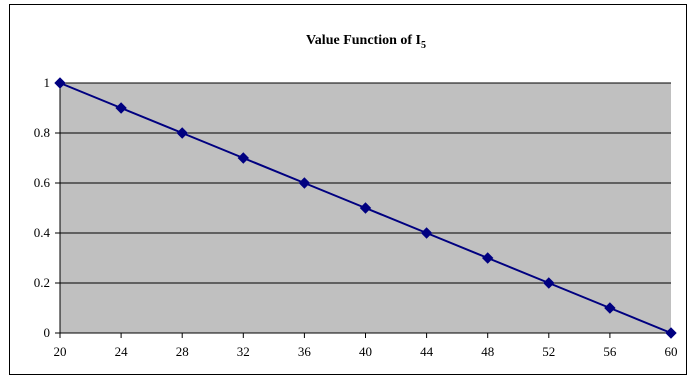 The image size is (693, 379). What do you see at coordinates (243, 351) in the screenshot?
I see `x-tick-label: 32` at bounding box center [243, 351].